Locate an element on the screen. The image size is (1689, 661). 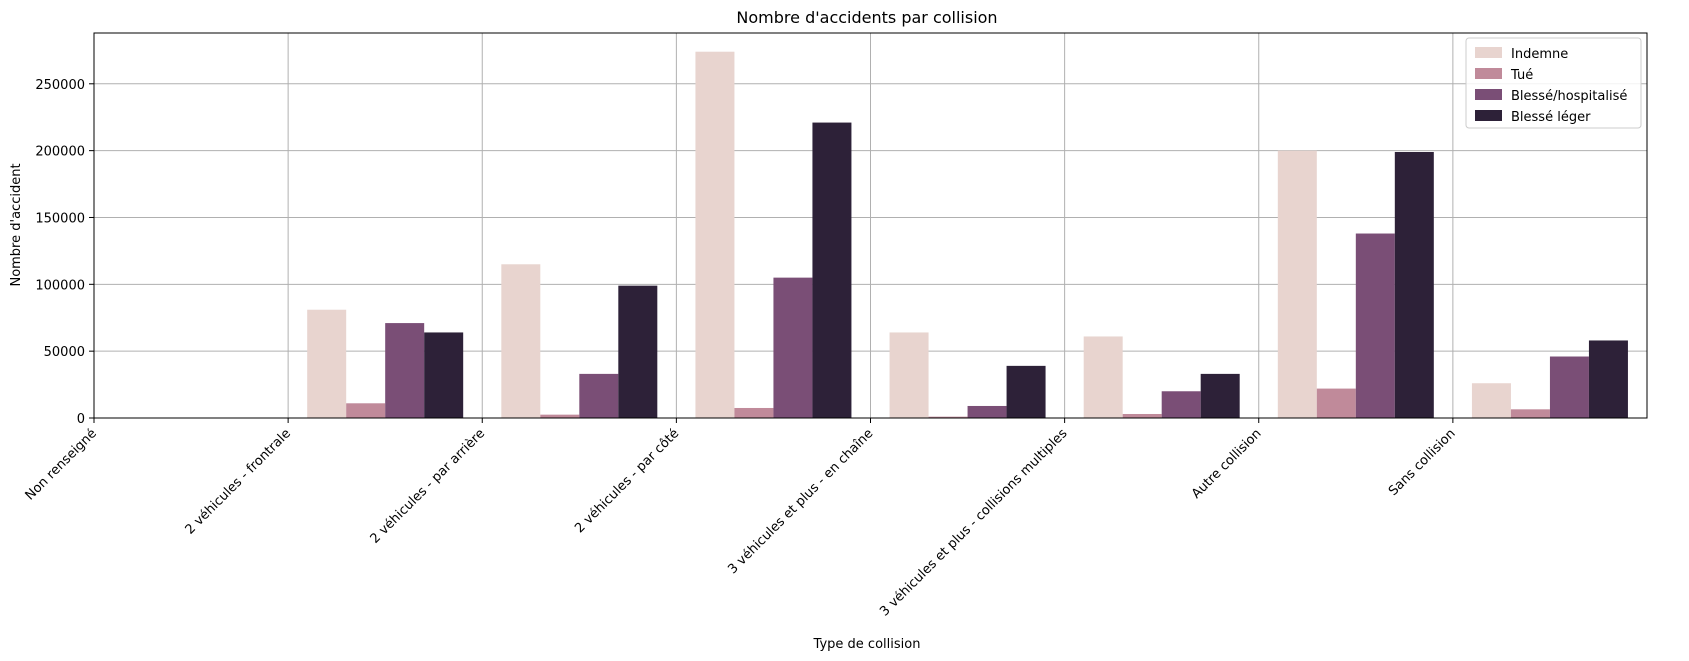
x-tick-label: Non renseigné is located at coordinates (61, 464).